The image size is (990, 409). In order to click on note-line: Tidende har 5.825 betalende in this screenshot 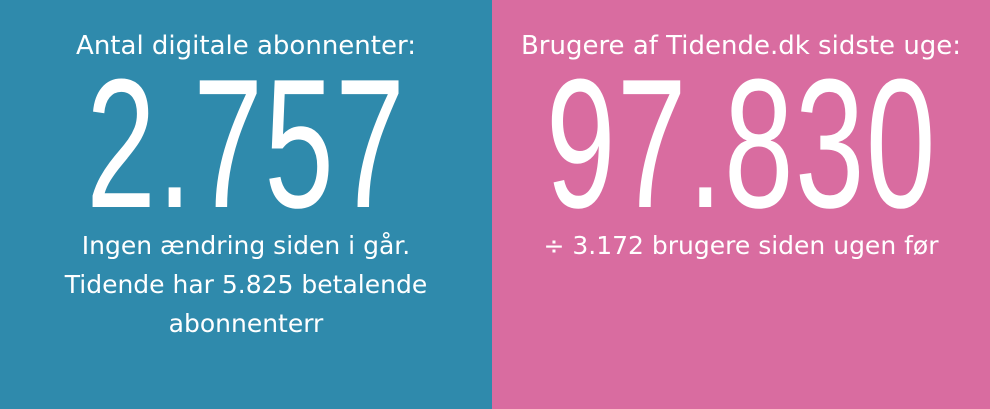, I will do `click(246, 284)`.